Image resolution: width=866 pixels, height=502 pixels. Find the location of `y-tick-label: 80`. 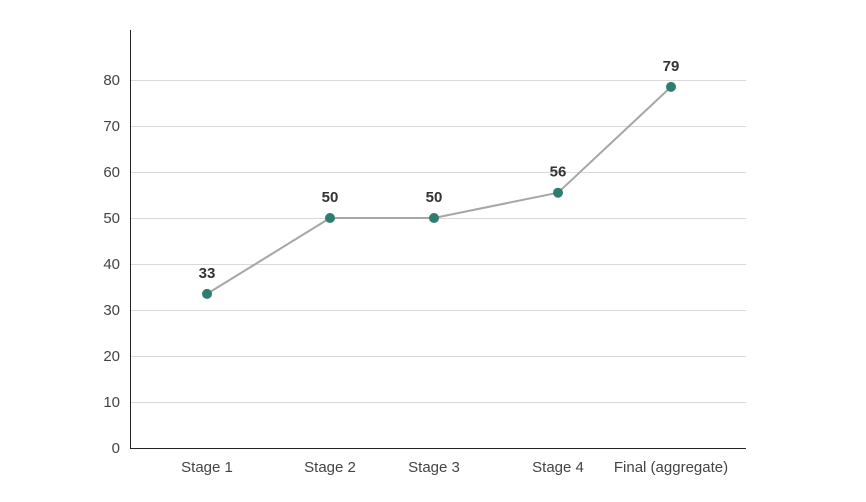

y-tick-label: 80 is located at coordinates (111, 80).